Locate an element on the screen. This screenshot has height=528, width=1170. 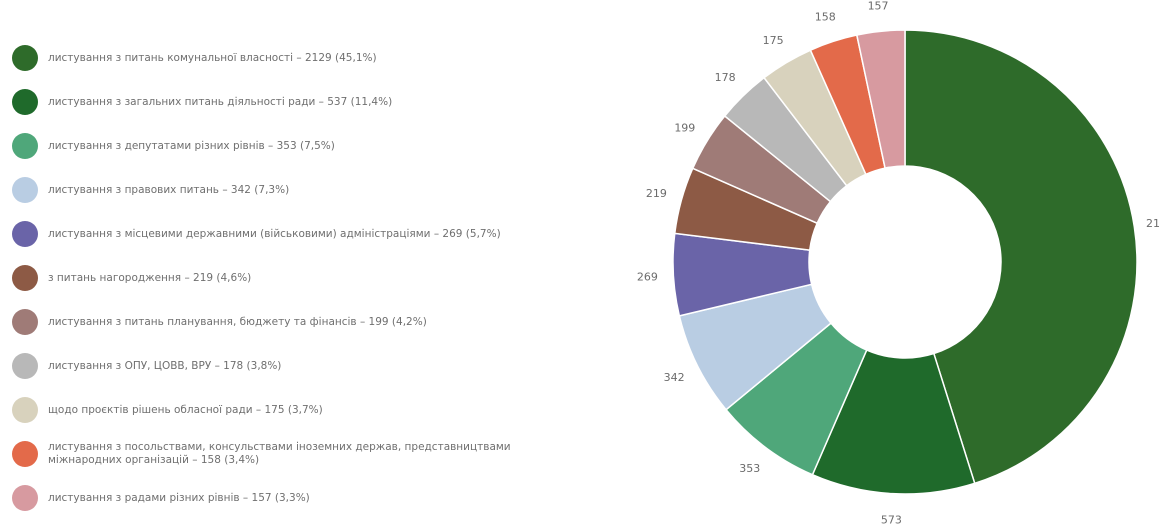
slice-value-label: 353 is located at coordinates (749, 468).